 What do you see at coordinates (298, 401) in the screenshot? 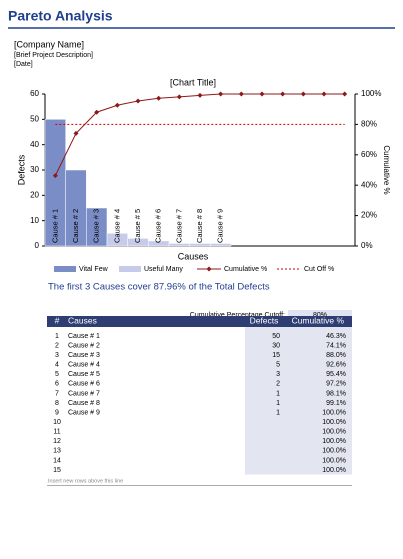
I see `table-shade` at bounding box center [298, 401].